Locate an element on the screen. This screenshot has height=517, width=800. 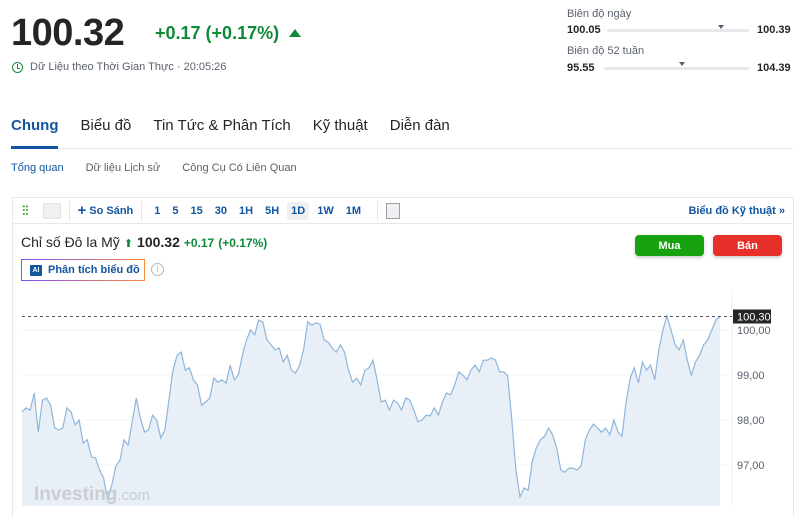
investing-logo: Investing.com is located at coordinates (92, 494).